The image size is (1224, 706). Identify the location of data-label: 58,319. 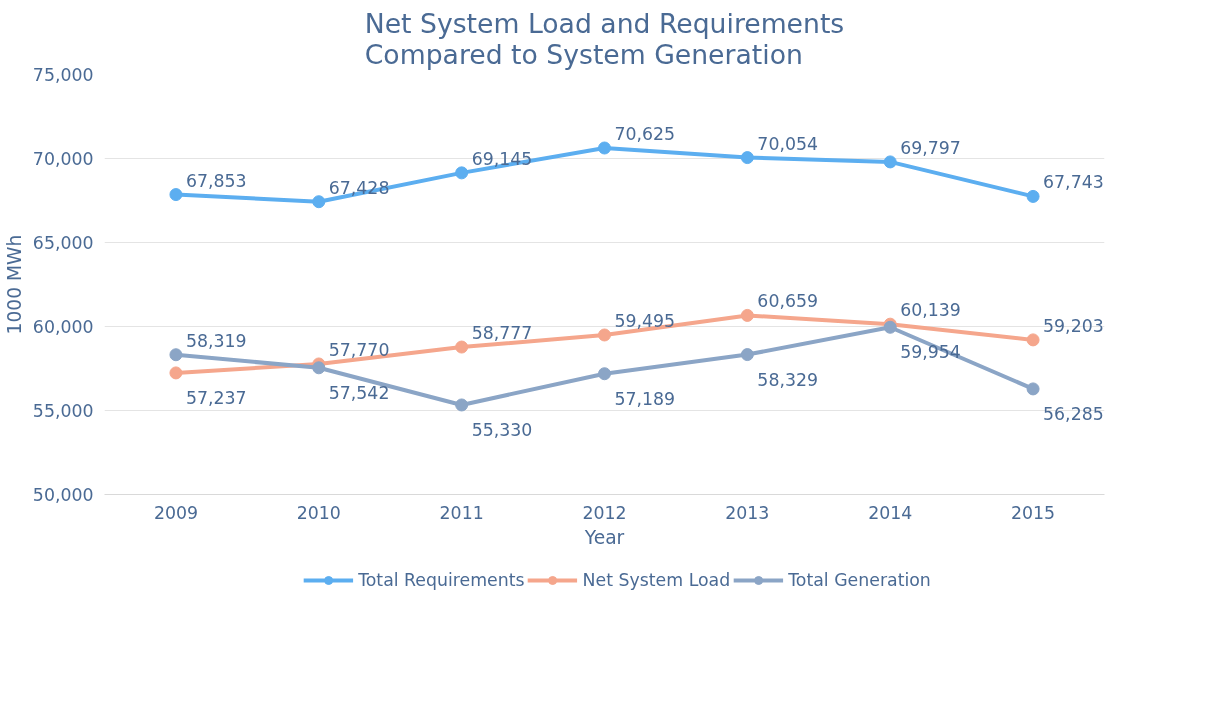
(216, 340).